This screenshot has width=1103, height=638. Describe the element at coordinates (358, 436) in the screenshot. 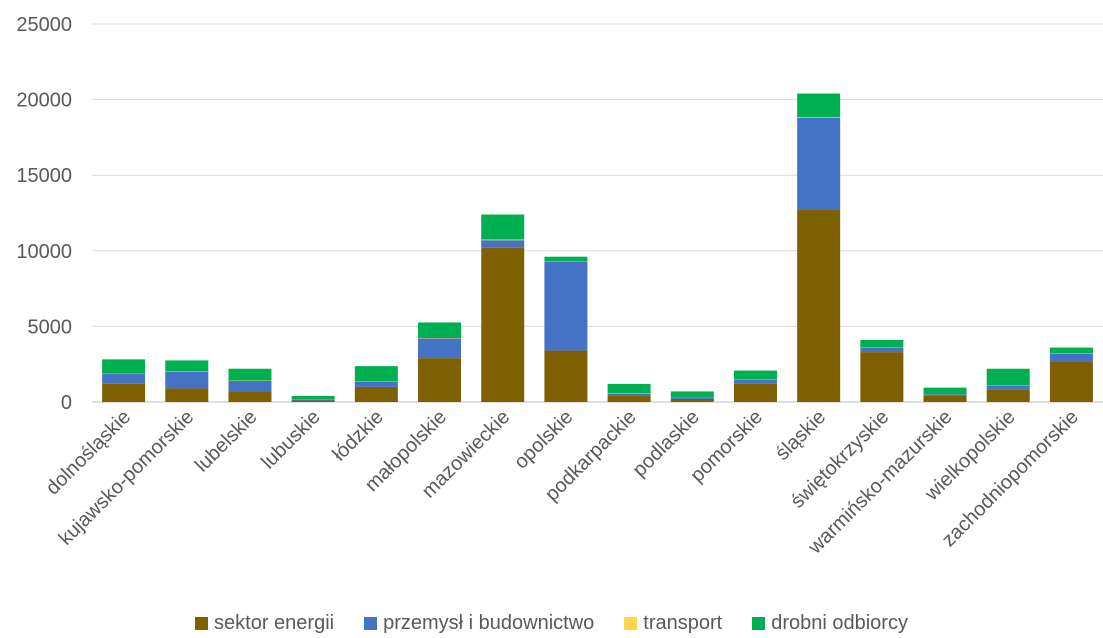

I see `x-tick-label: łódzkie` at that location.